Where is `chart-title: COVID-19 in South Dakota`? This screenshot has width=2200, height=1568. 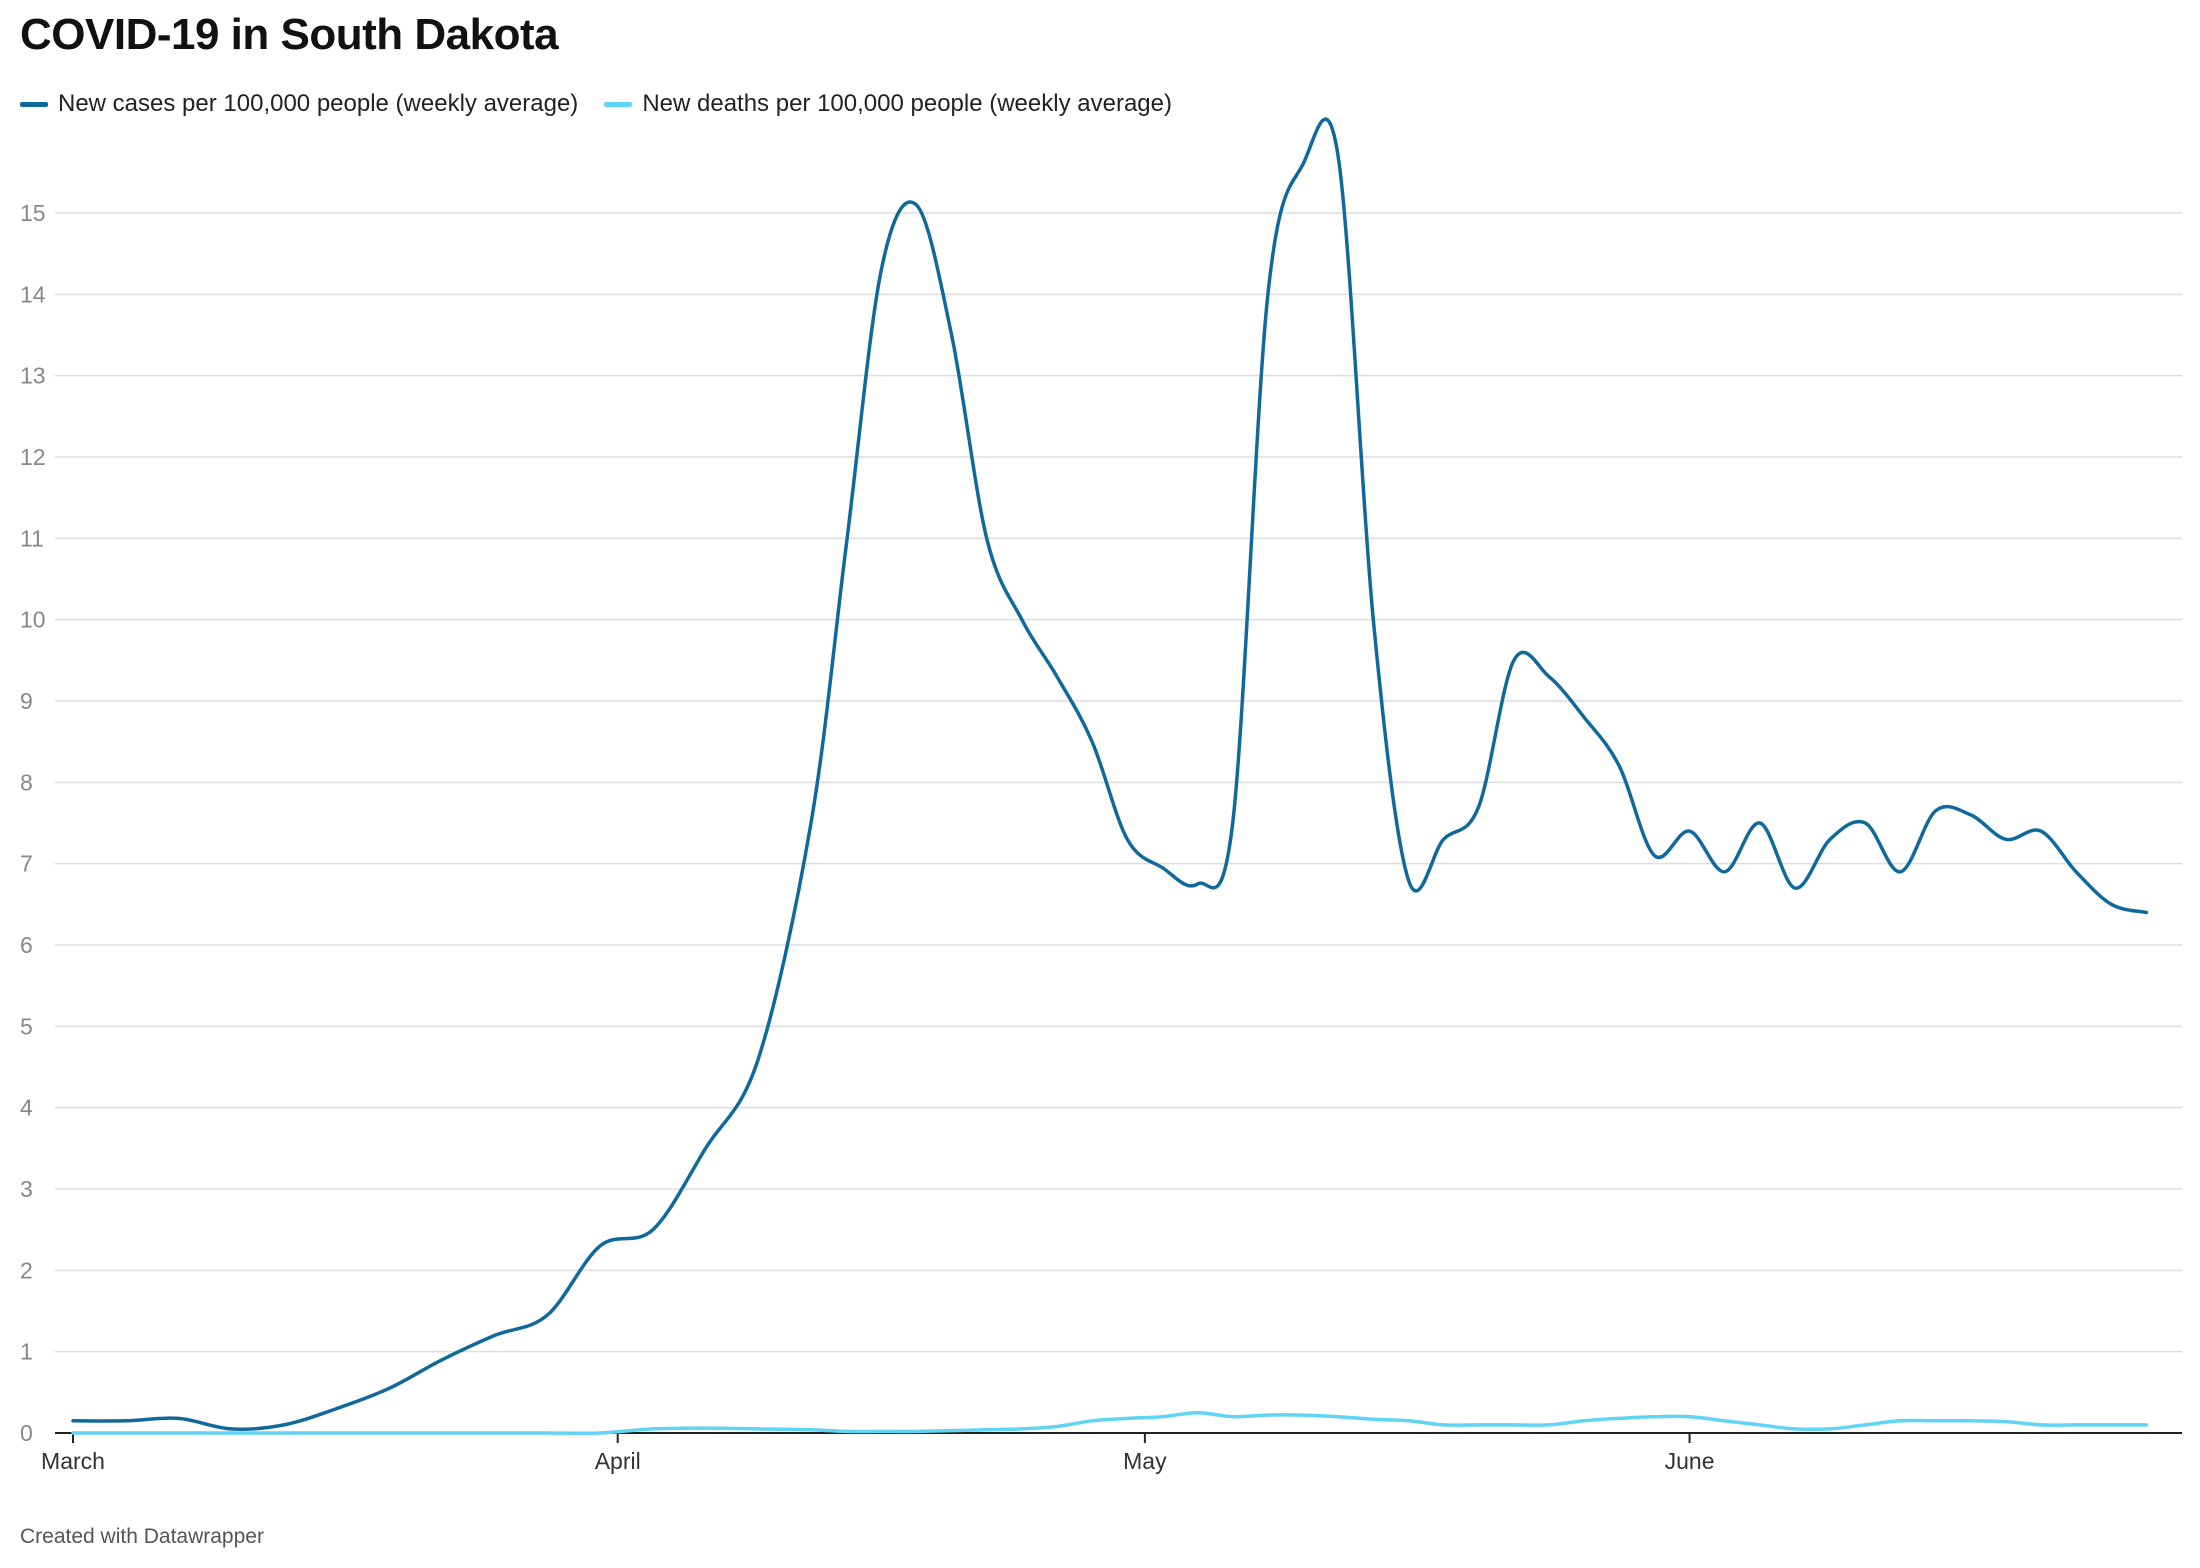
chart-title: COVID-19 in South Dakota is located at coordinates (289, 34).